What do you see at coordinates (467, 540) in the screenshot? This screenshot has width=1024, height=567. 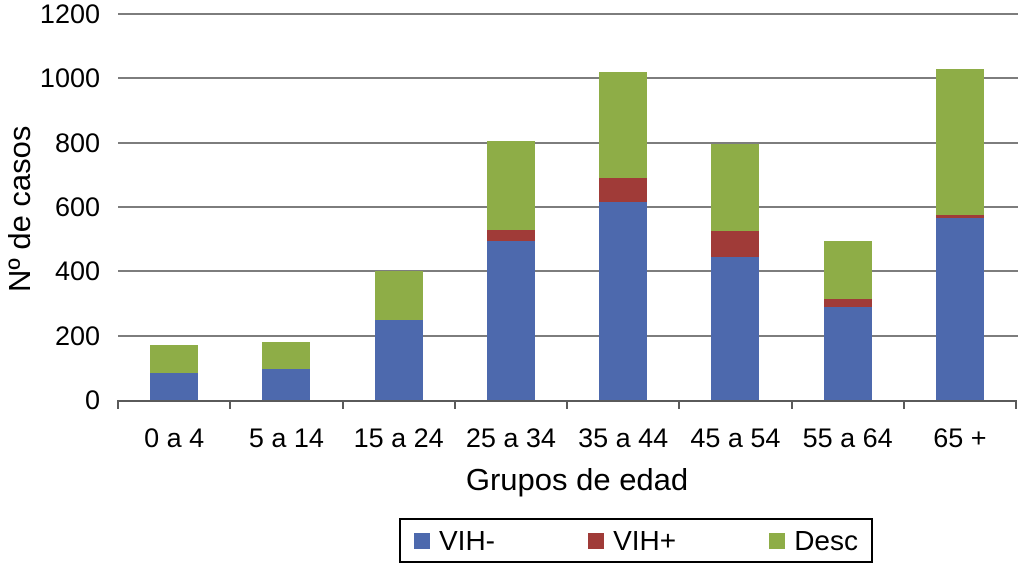 I see `legend-label-vih-neg: VIH-` at bounding box center [467, 540].